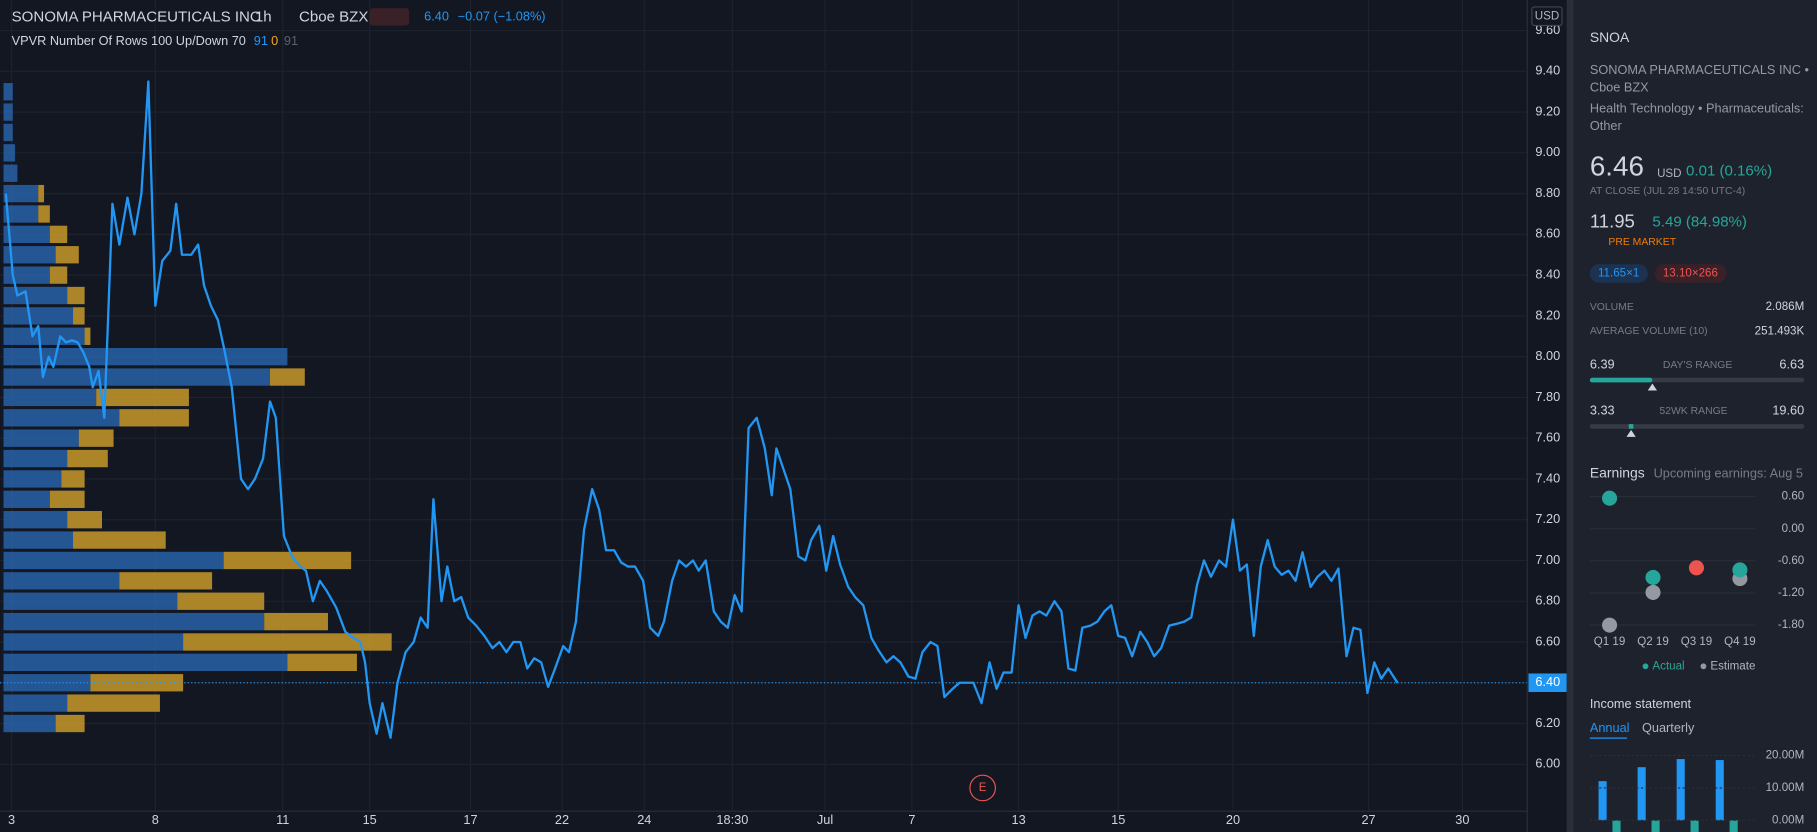 The height and width of the screenshot is (832, 1817). I want to click on x-tick-label: 30, so click(1462, 819).